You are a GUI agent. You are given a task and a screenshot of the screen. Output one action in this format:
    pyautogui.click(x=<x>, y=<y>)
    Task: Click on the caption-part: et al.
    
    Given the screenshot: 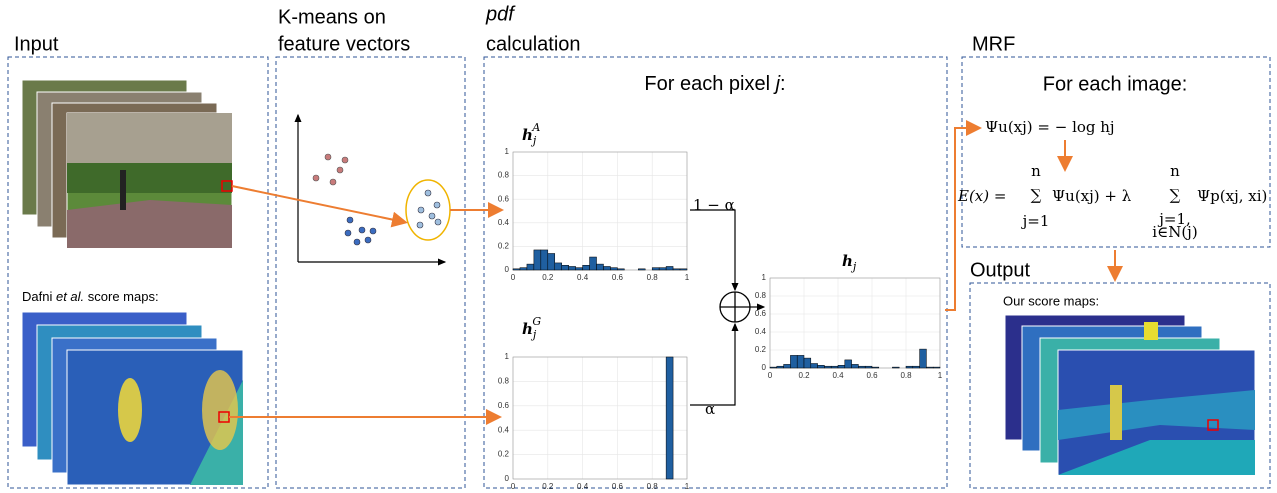 What is the action you would take?
    pyautogui.click(x=70, y=296)
    